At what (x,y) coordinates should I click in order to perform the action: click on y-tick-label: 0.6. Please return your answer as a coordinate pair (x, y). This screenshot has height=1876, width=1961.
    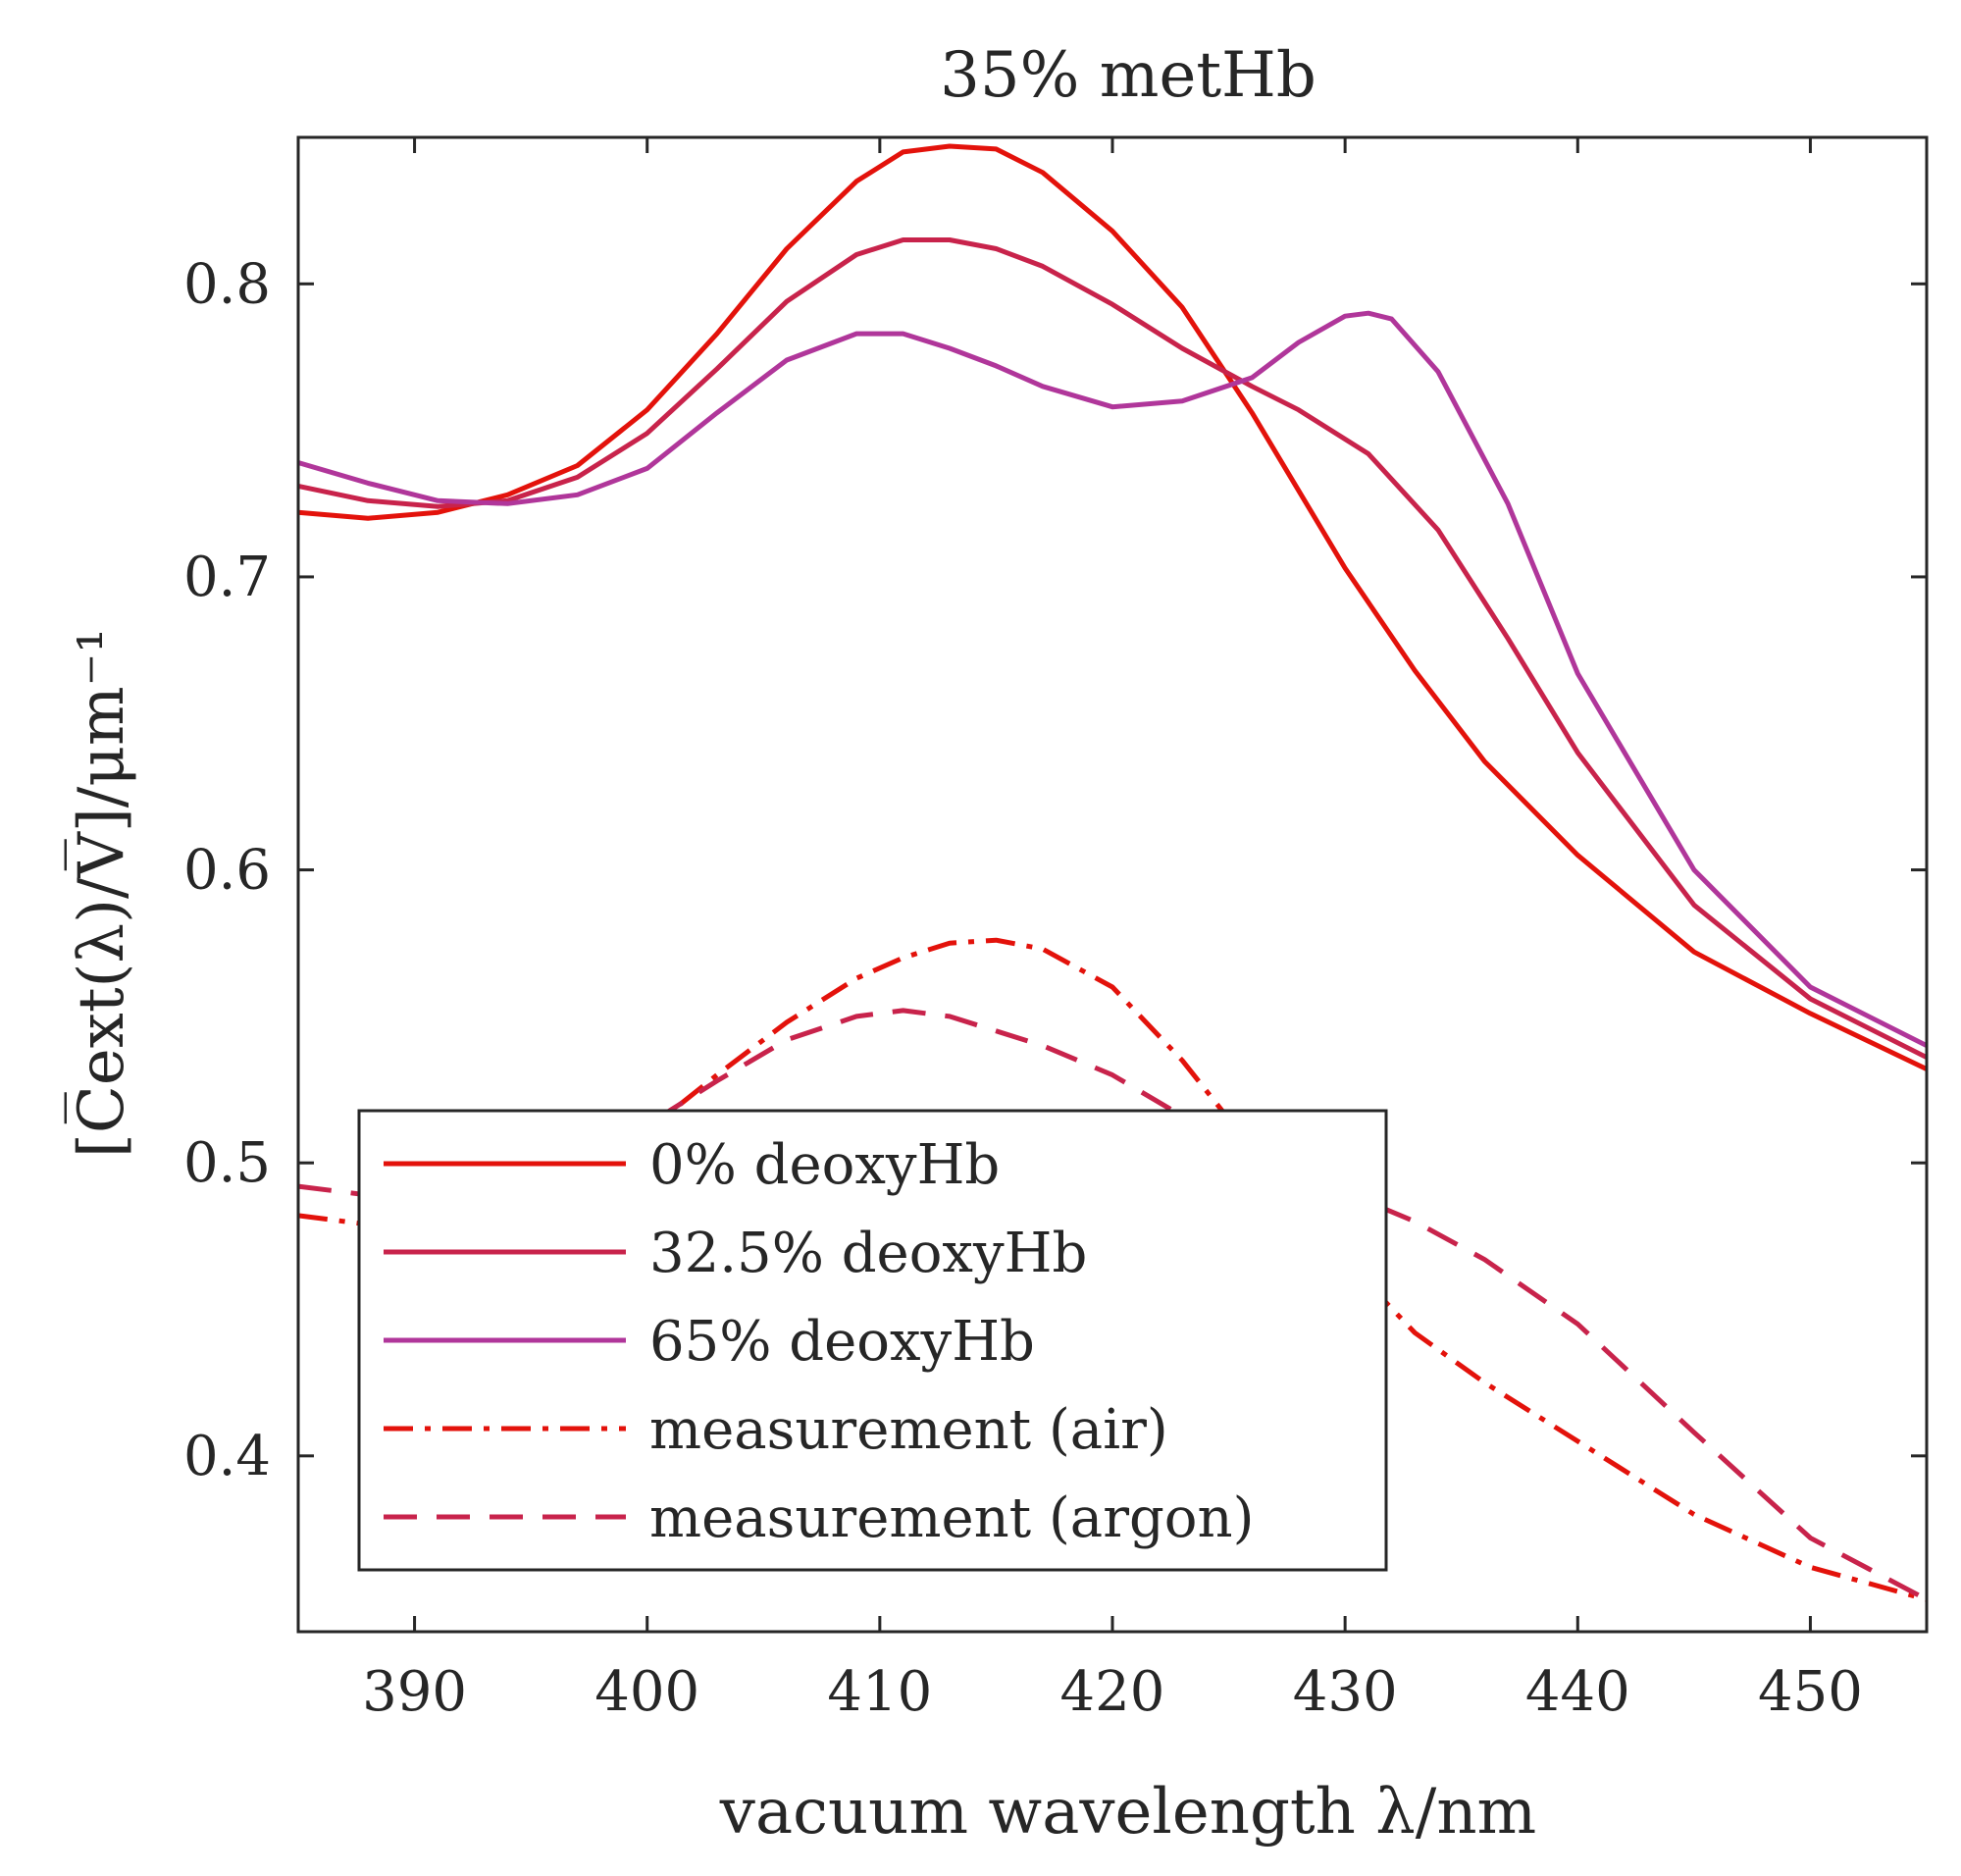
    Looking at the image, I should click on (227, 871).